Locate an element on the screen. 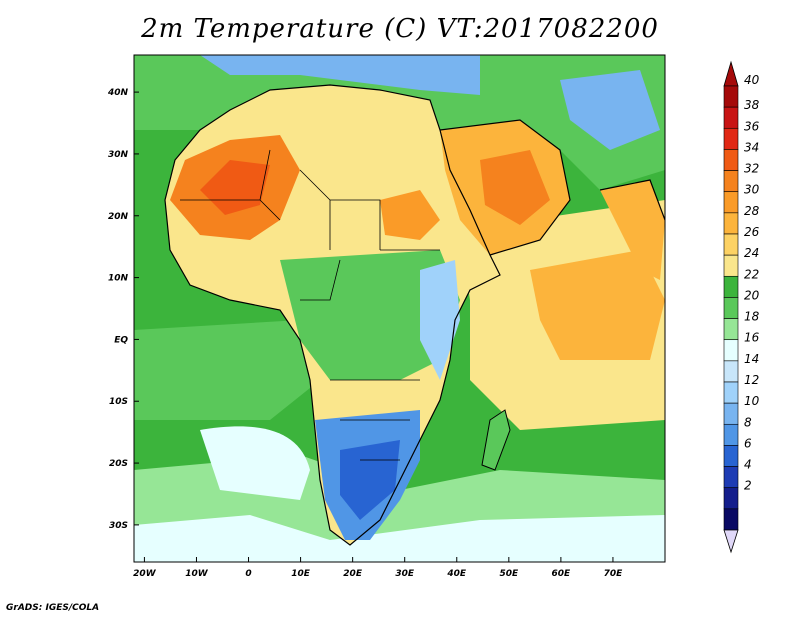 This screenshot has height=618, width=800. central-africa-green is located at coordinates (370, 315).